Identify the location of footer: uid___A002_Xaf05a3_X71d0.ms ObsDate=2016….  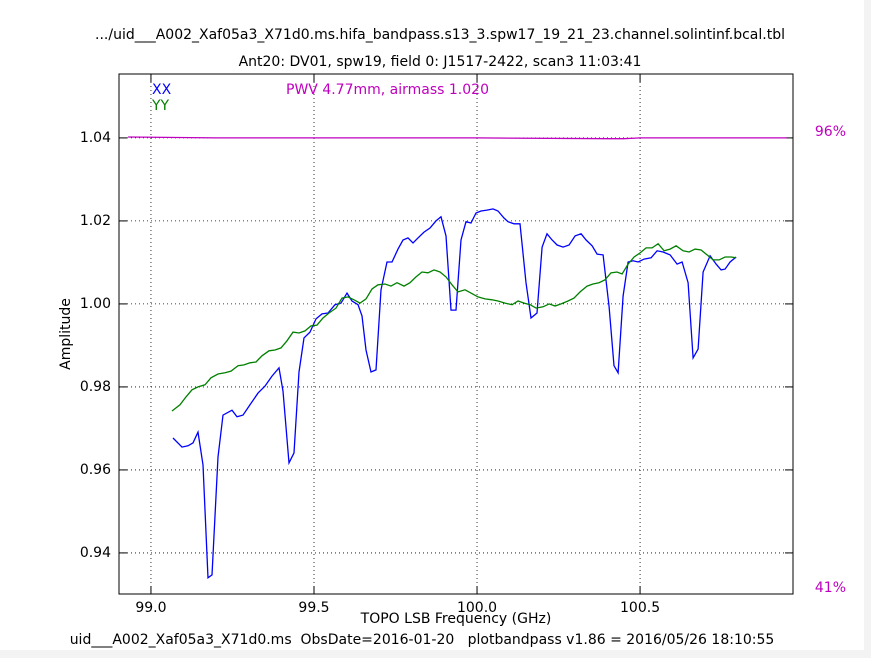
(422, 640).